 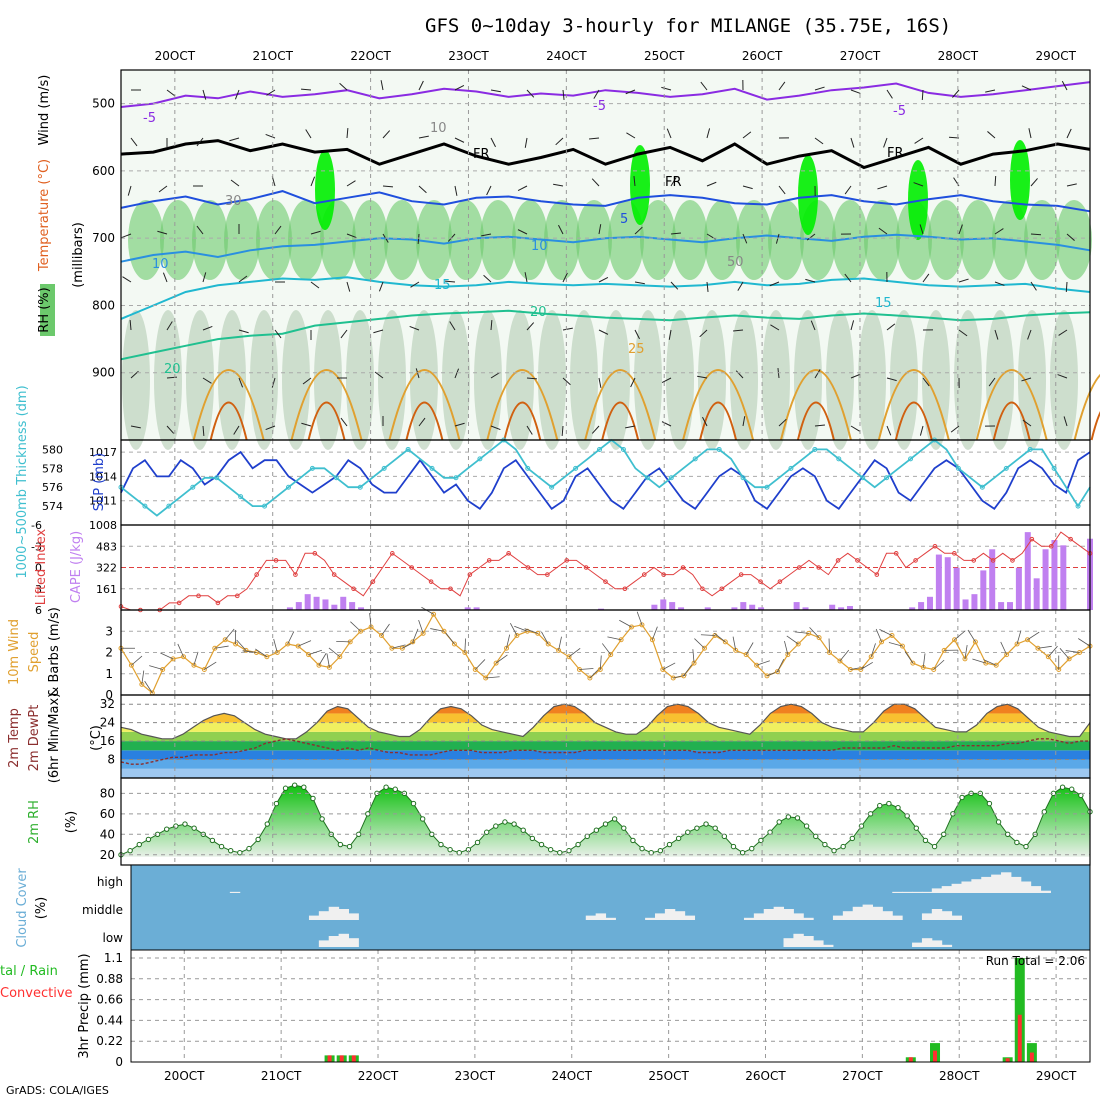 What do you see at coordinates (996, 883) in the screenshot?
I see `cloud-high-cell` at bounding box center [996, 883].